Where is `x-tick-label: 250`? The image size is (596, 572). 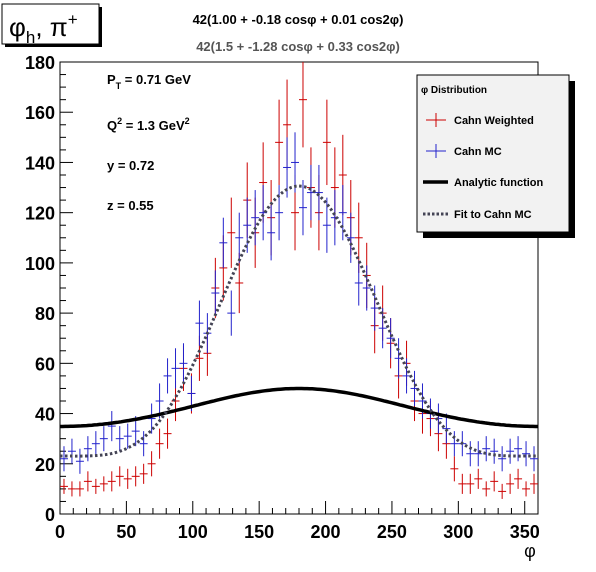
x-tick-label: 250 is located at coordinates (392, 532).